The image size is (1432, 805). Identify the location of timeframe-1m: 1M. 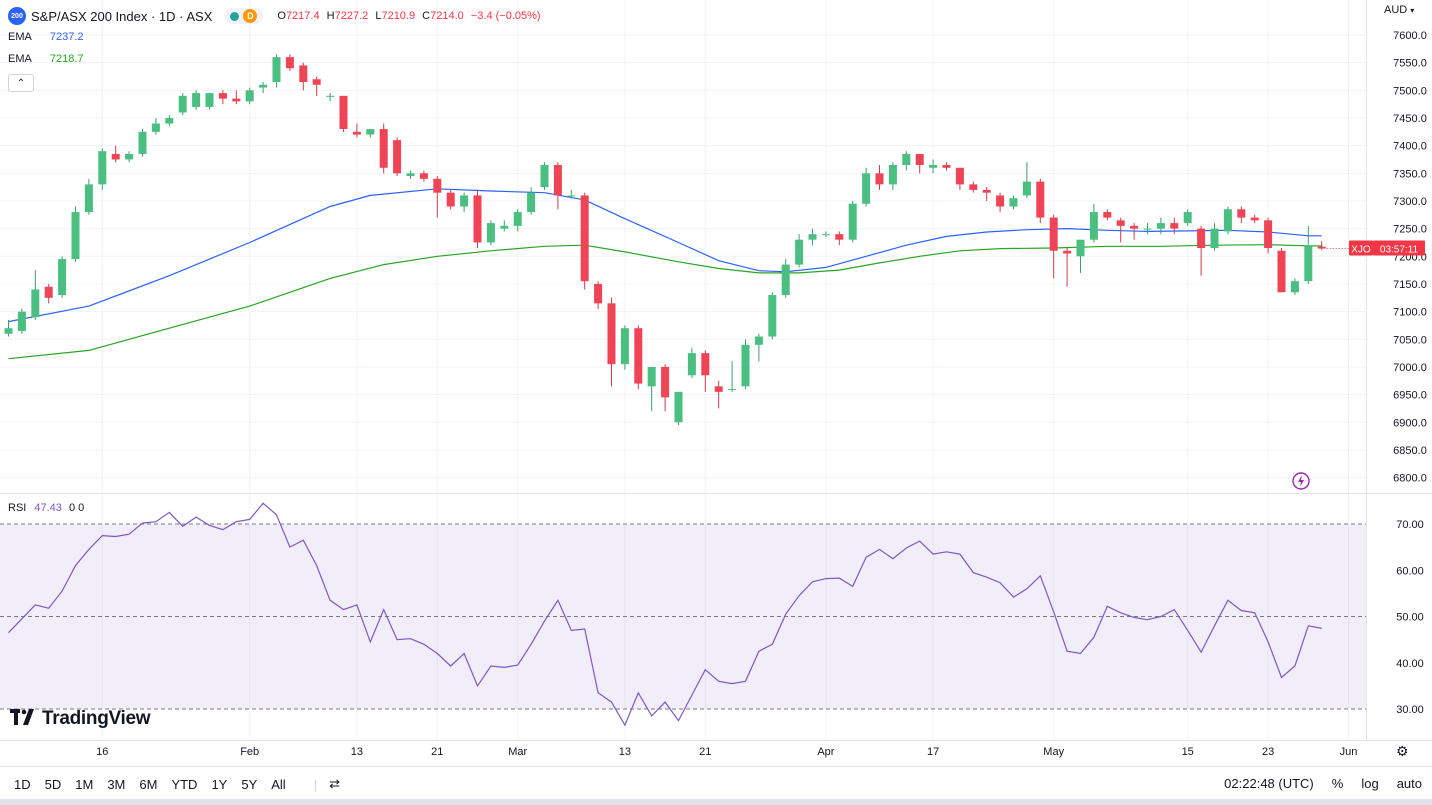
(84, 784).